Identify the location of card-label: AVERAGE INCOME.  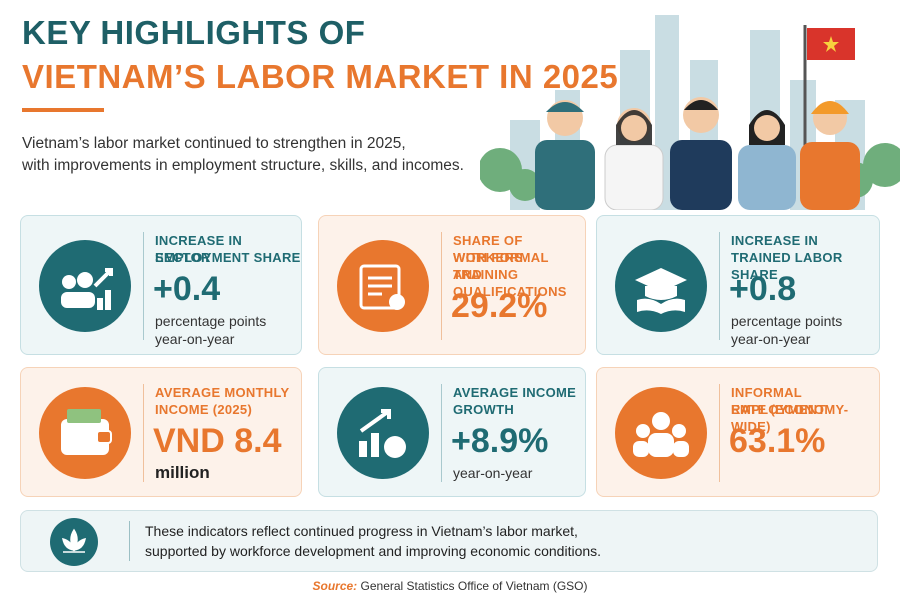
(515, 392).